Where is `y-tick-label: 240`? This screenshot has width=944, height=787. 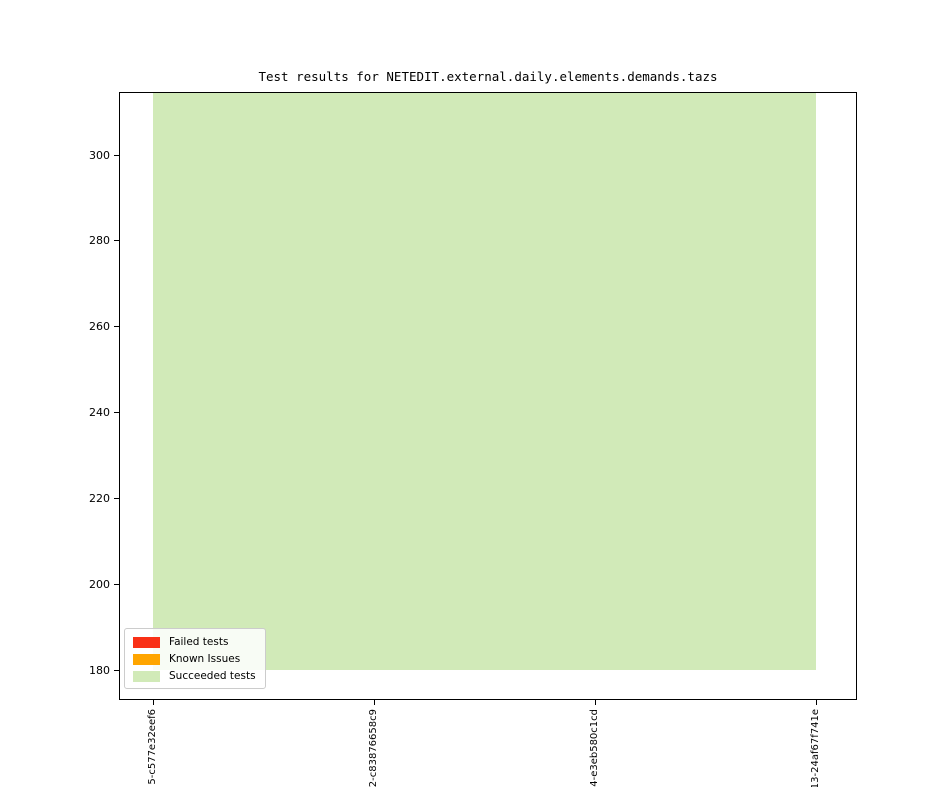
y-tick-label: 240 is located at coordinates (99, 412).